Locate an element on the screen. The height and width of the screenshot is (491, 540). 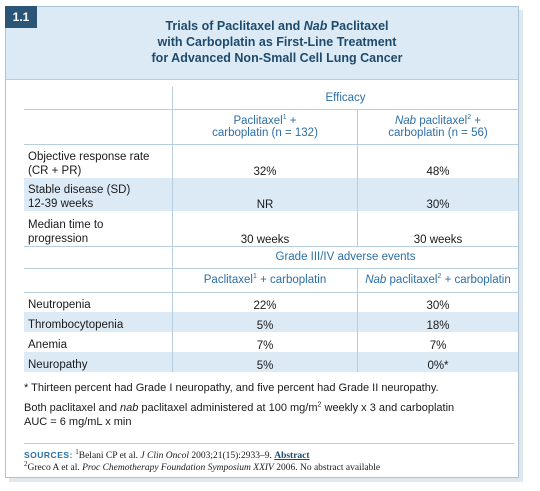
row-value-col1: 7% is located at coordinates (265, 342).